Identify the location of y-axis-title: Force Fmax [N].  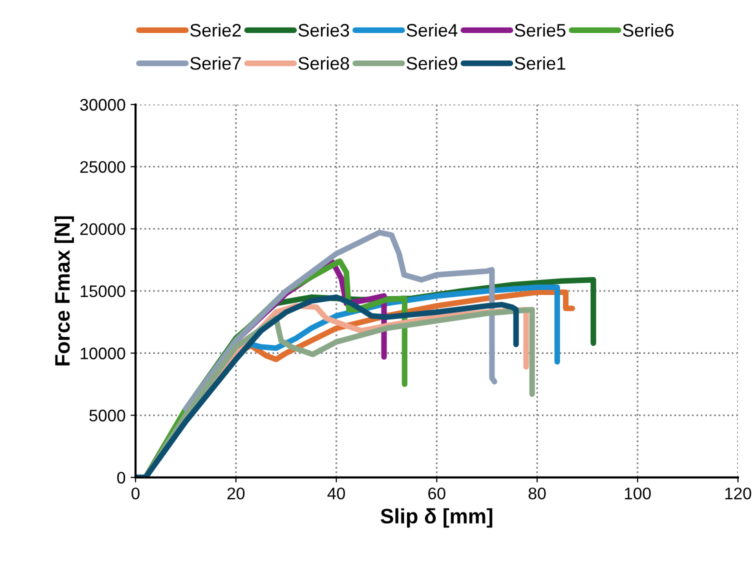
(64, 291).